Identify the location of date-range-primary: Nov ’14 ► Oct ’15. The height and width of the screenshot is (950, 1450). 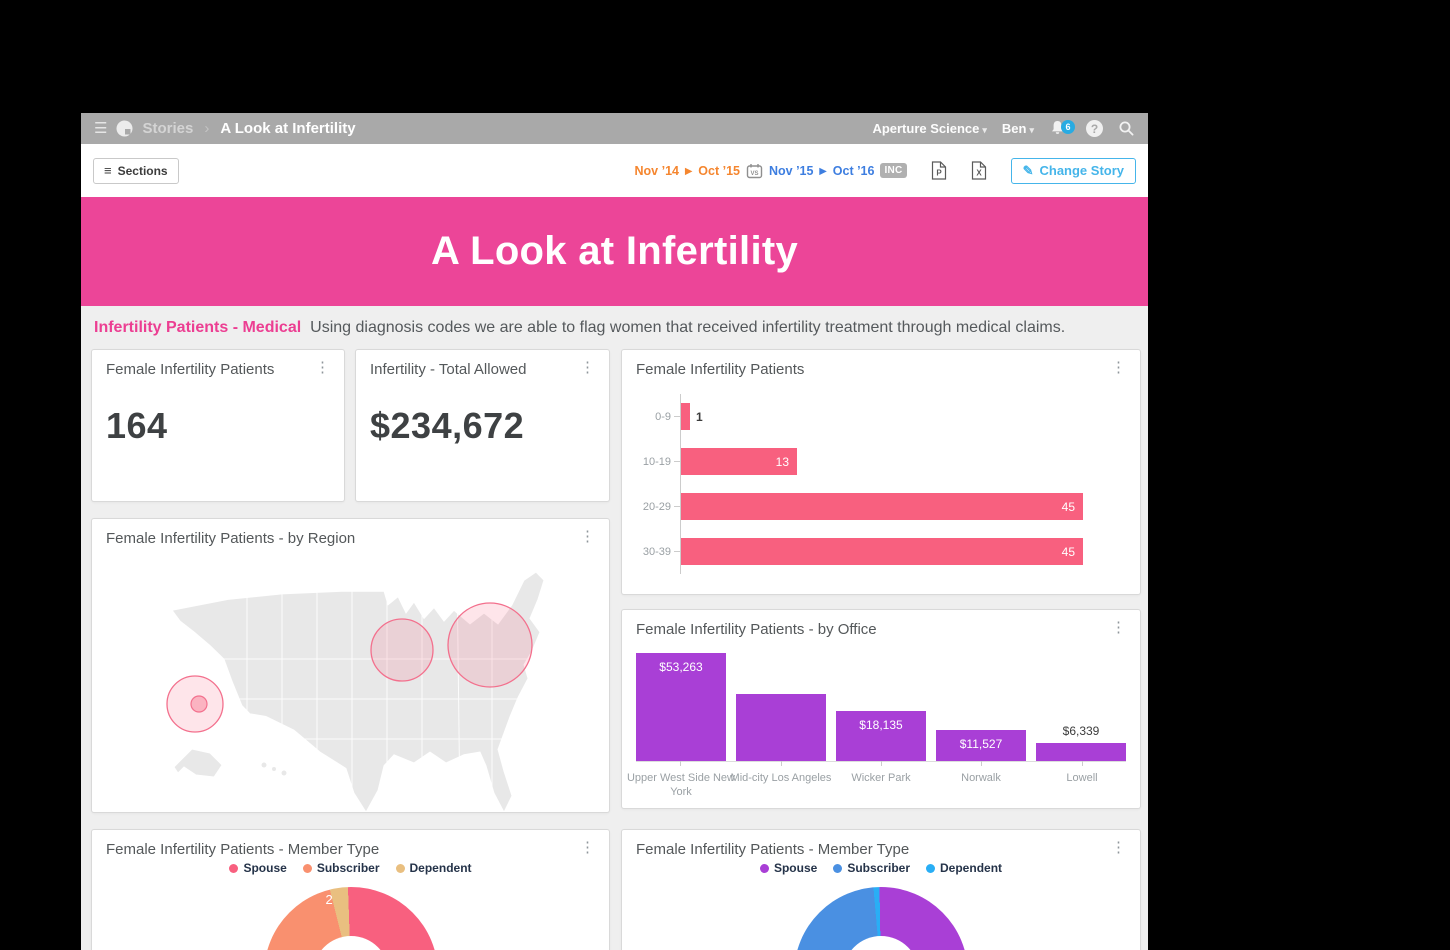
(687, 170).